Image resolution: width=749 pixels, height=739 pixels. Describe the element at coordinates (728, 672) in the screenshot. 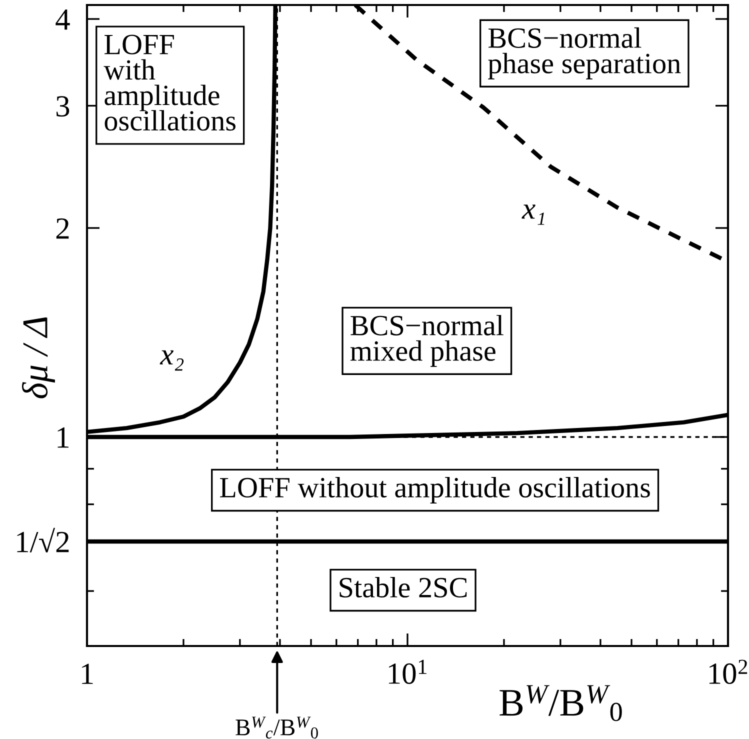

I see `x-tick-label: 10$^{2}$` at that location.